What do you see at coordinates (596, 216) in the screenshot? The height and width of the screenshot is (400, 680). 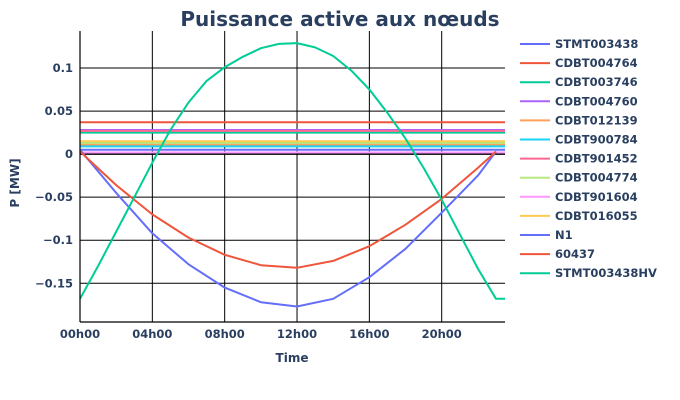 I see `legend-label: CDBT016055` at bounding box center [596, 216].